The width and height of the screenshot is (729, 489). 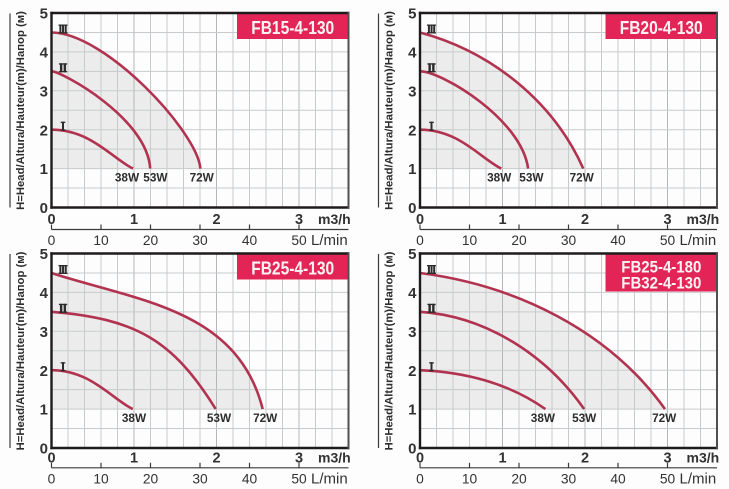 What do you see at coordinates (661, 267) in the screenshot?
I see `svg-text: FB25-4-180` at bounding box center [661, 267].